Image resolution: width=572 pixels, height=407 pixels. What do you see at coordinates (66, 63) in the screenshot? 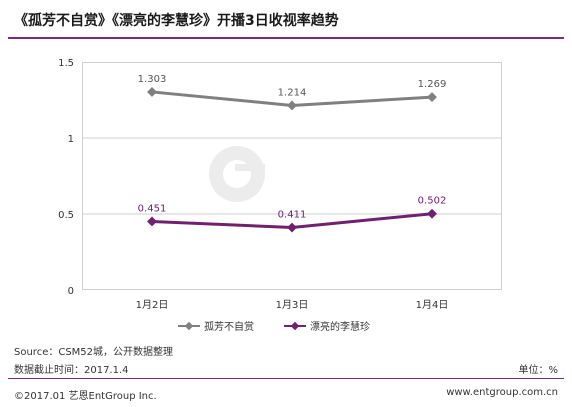
I see `y-tick-label: 1.5` at bounding box center [66, 63].